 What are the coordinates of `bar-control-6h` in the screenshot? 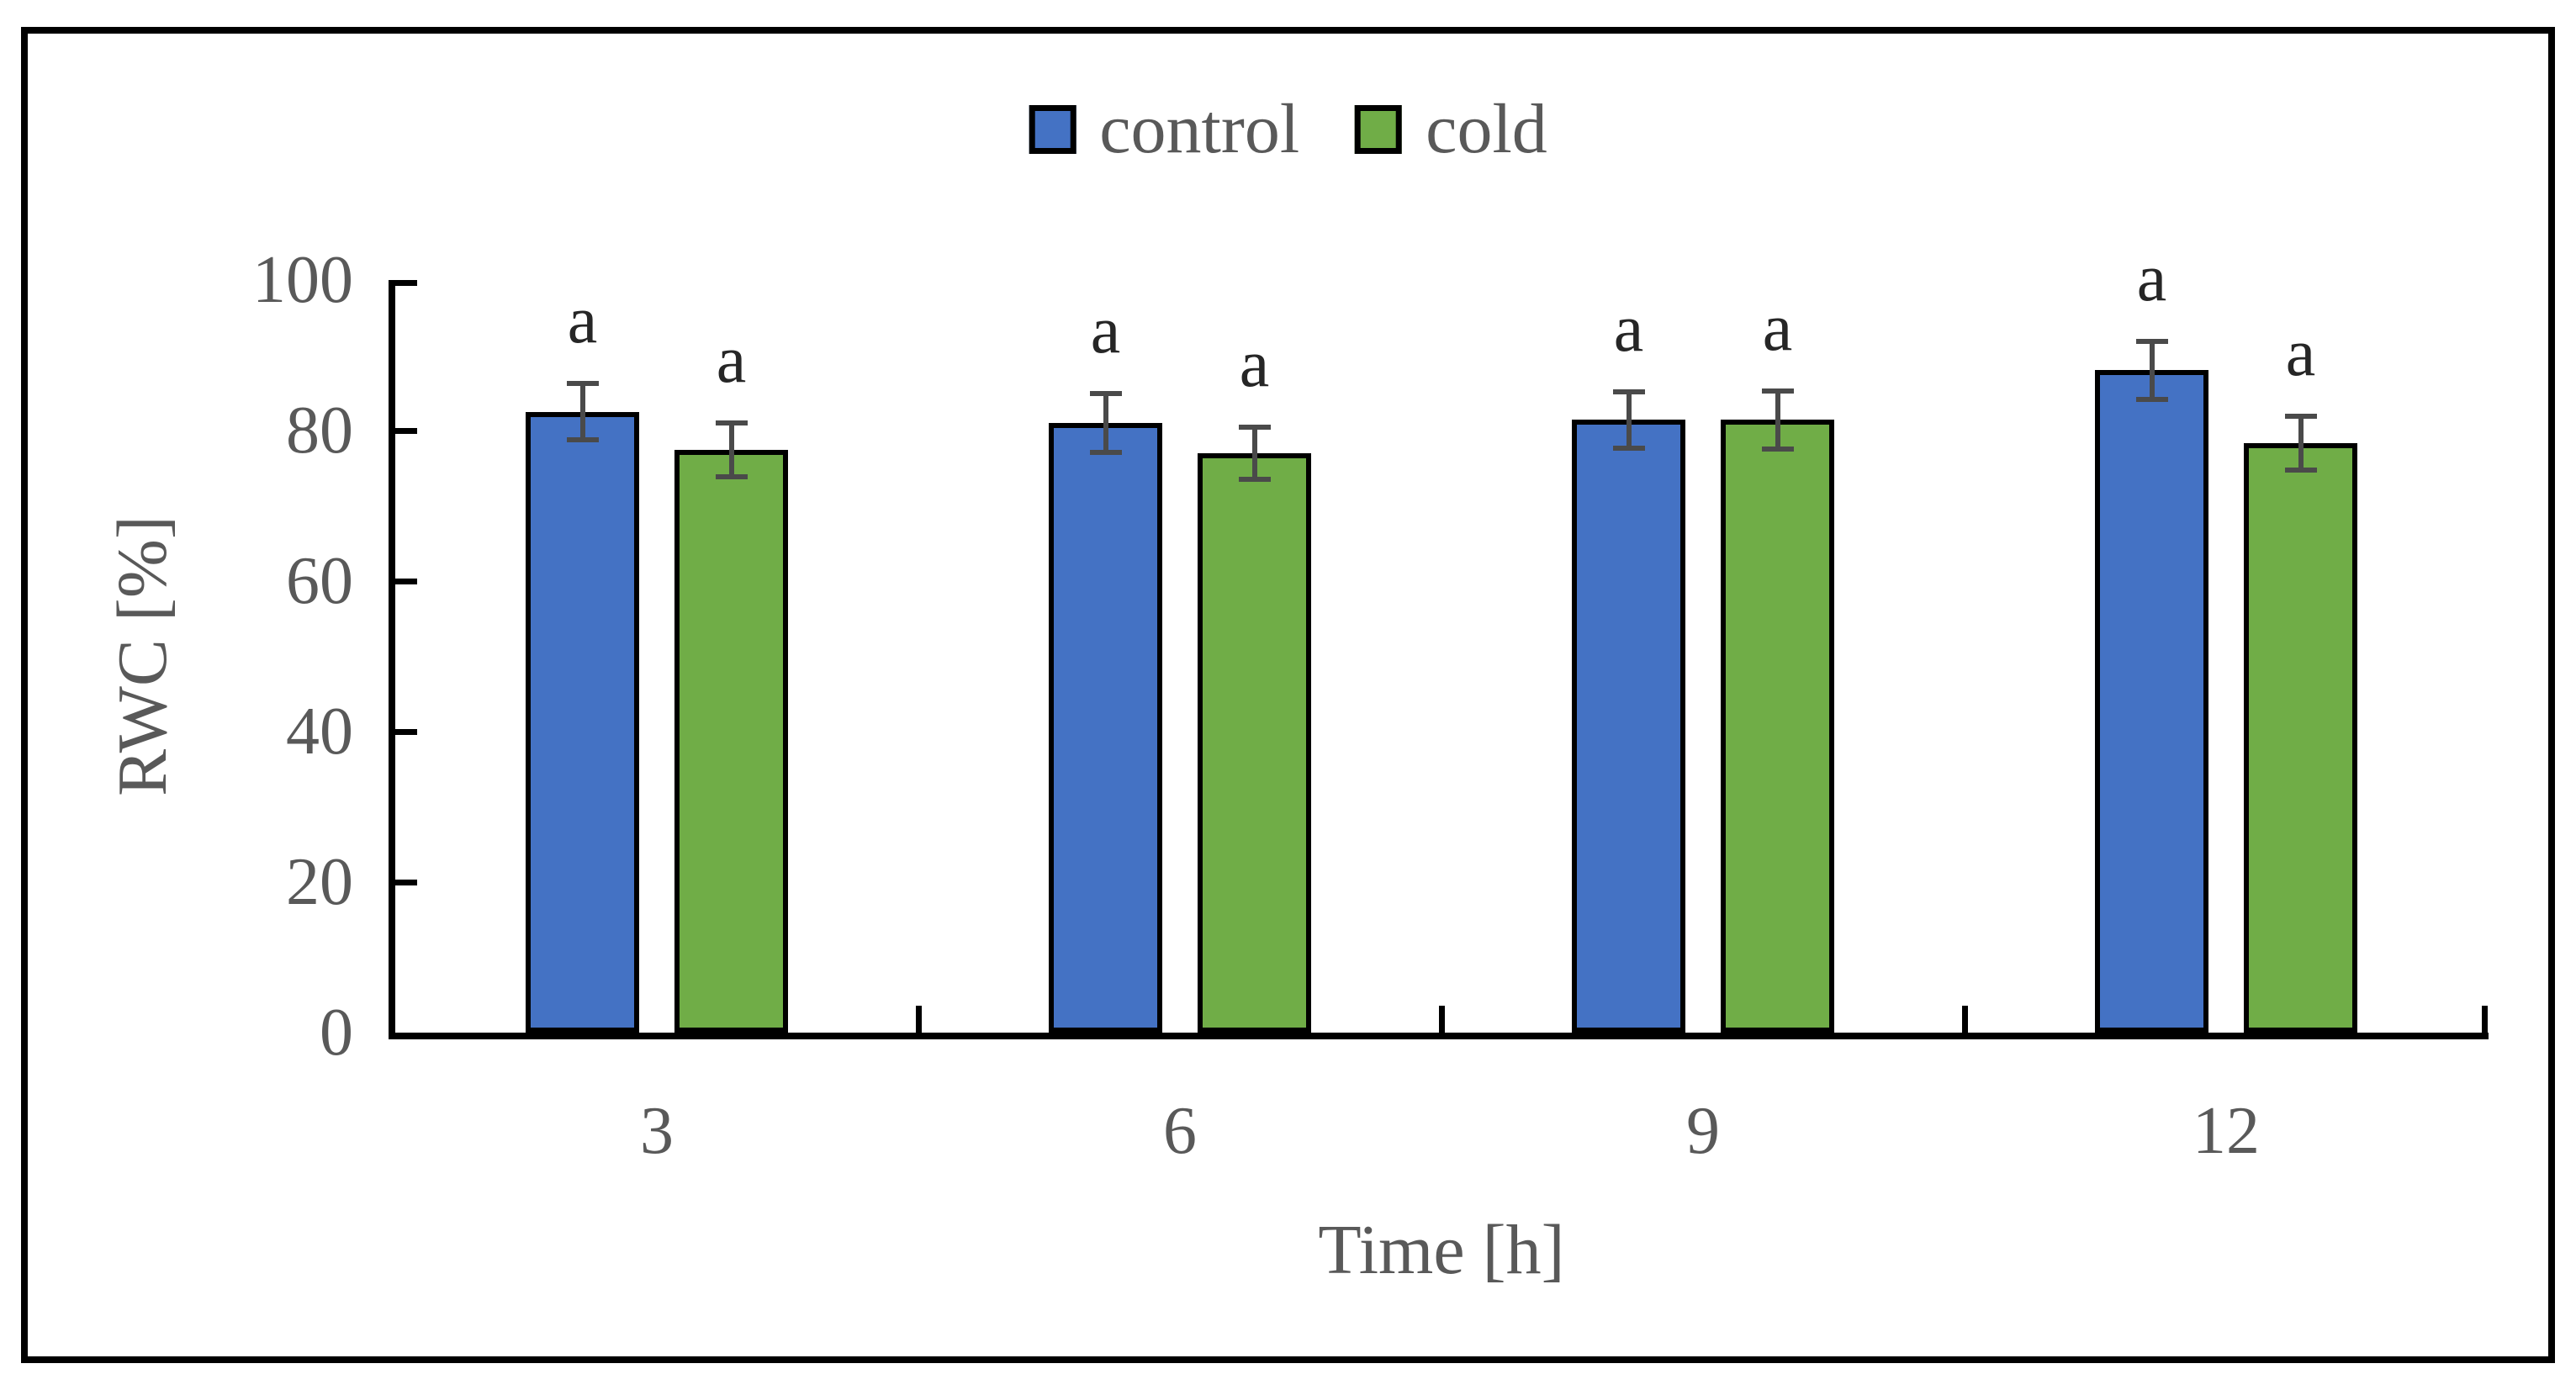 It's located at (1105, 728).